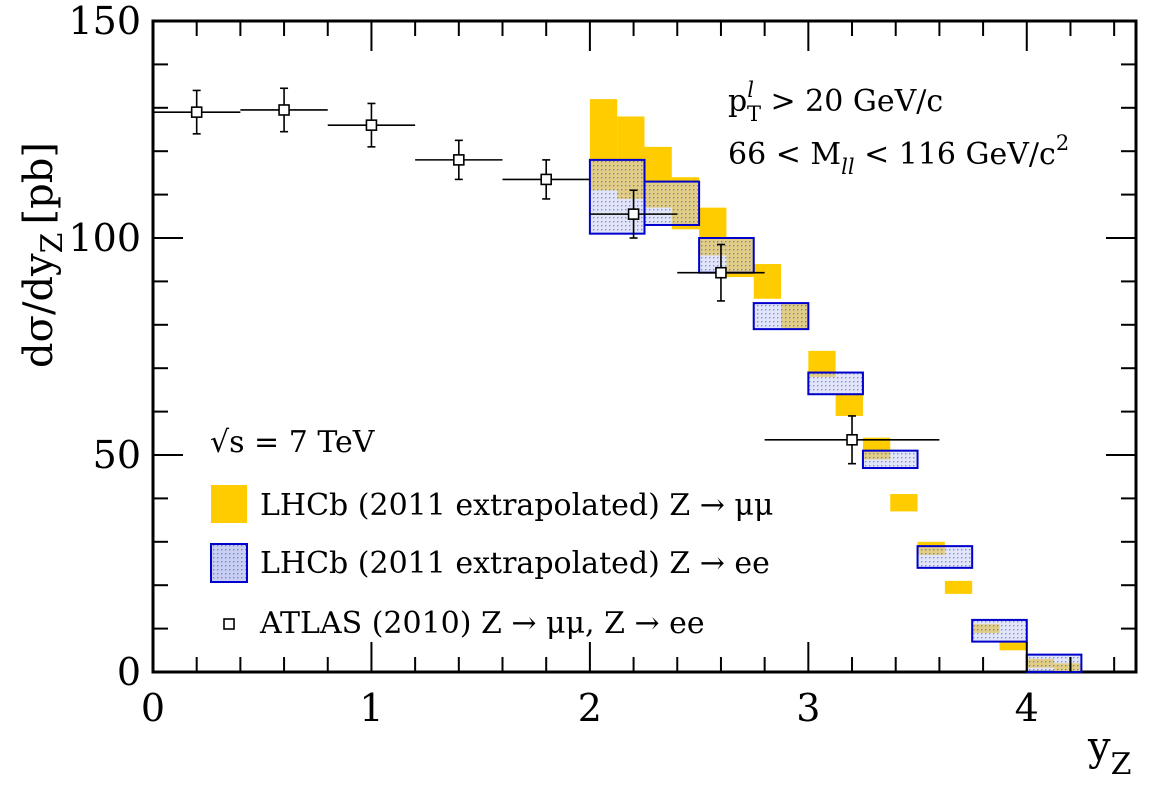 The height and width of the screenshot is (787, 1149). What do you see at coordinates (516, 505) in the screenshot?
I see `legend-label-mumu: LHCb (2011 extrapolated) Z → μμ` at bounding box center [516, 505].